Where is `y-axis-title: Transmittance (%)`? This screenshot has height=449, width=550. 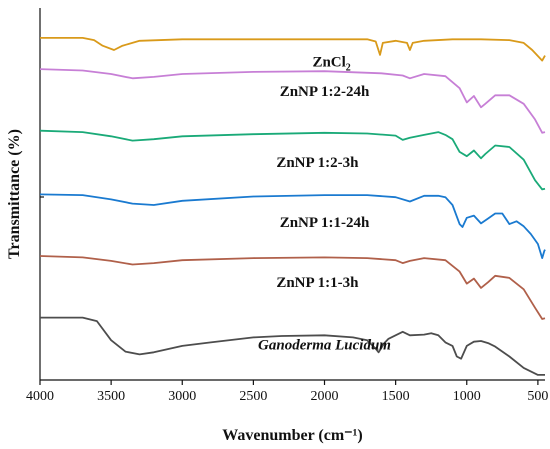
y-axis-title: Transmittance (%) is located at coordinates (14, 194).